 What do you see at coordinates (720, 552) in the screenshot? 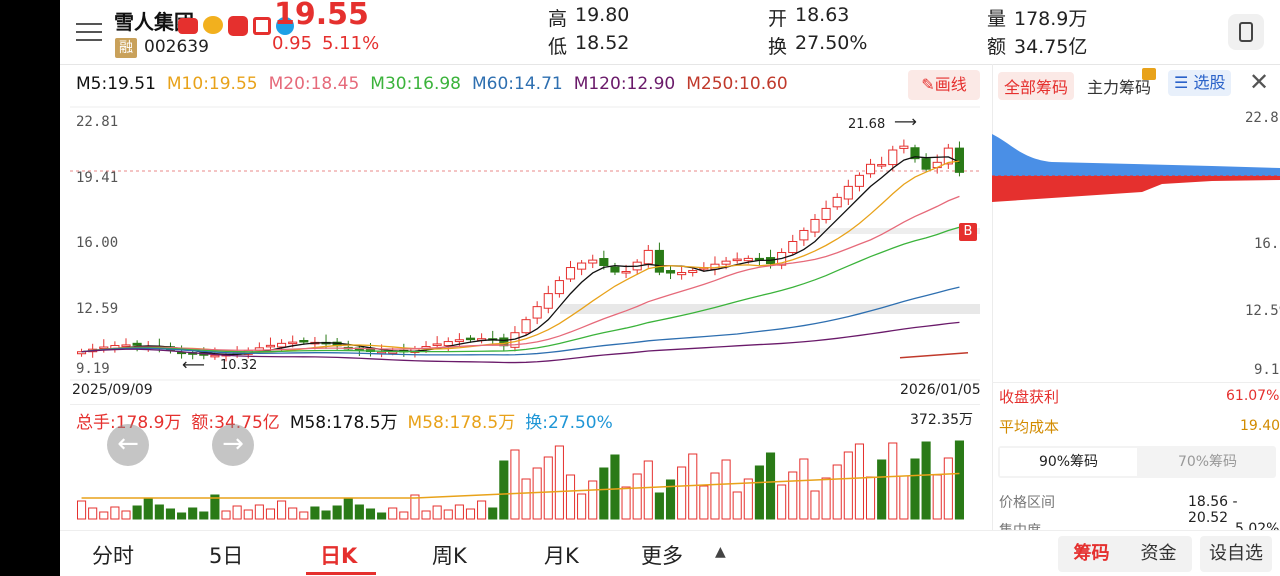
I see `caret-up-icon: ▲` at bounding box center [720, 552].